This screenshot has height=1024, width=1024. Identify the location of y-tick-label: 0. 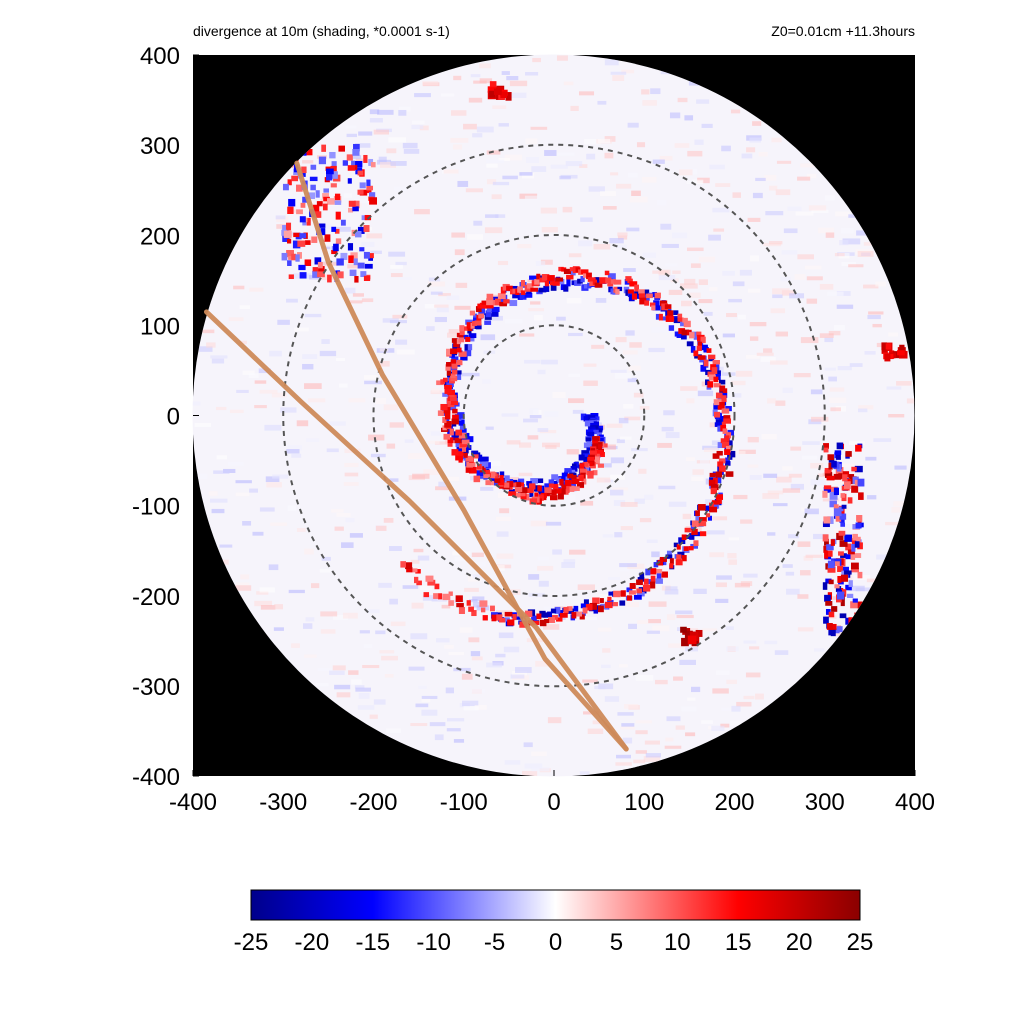
(173, 417).